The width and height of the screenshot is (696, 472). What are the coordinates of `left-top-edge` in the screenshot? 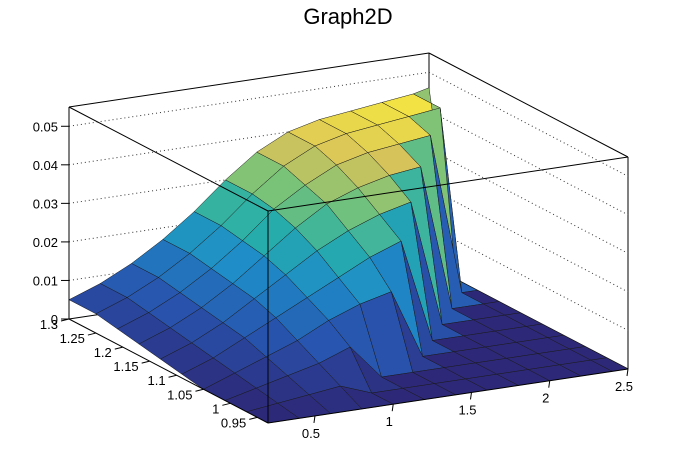 It's located at (168, 159).